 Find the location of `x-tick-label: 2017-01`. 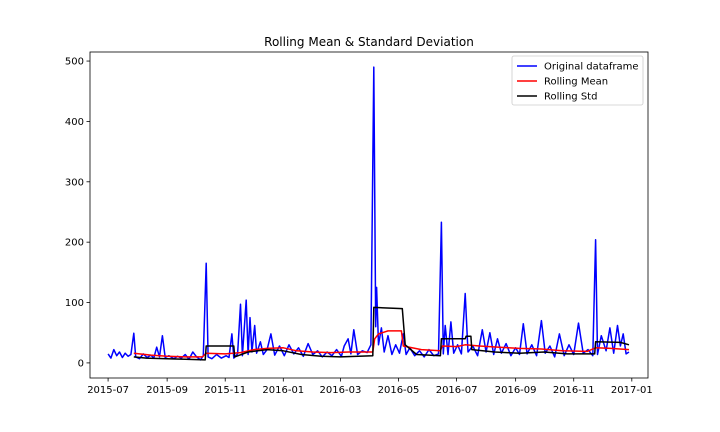

x-tick-label: 2017-01 is located at coordinates (632, 390).